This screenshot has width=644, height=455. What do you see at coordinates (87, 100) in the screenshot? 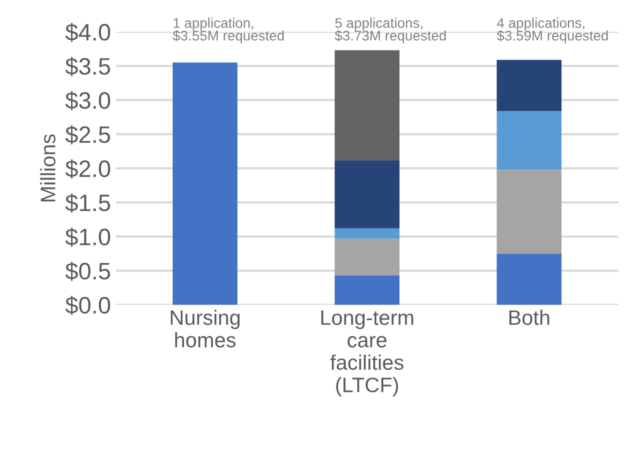
I see `y-tick-label: $3.0` at bounding box center [87, 100].